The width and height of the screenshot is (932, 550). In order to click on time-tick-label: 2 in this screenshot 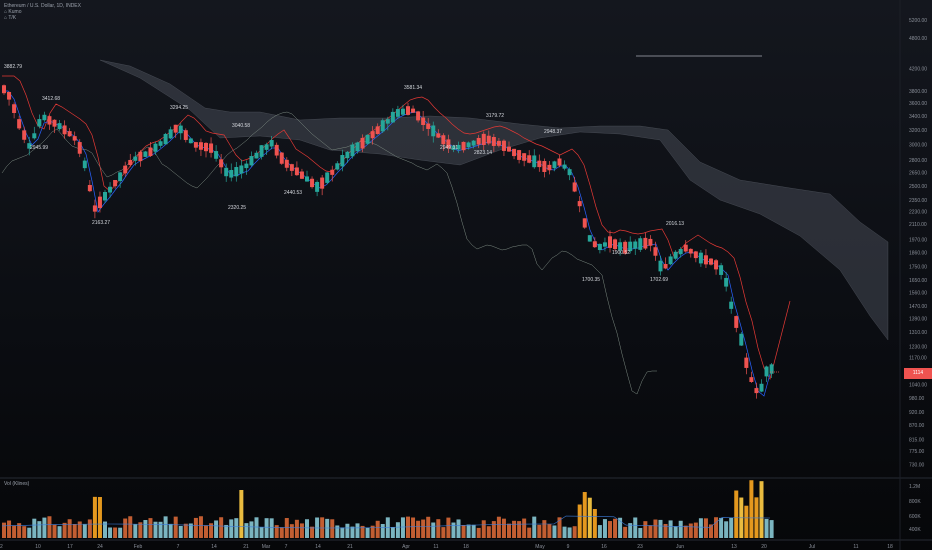, I will do `click(1, 547)`.